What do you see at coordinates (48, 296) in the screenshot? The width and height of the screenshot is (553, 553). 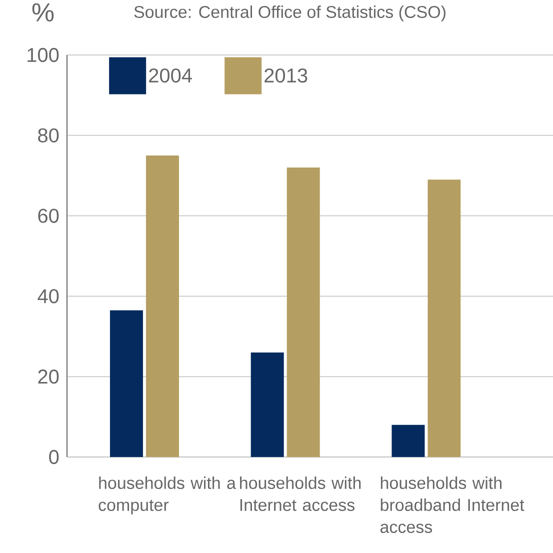 I see `y-tick-label: 40` at bounding box center [48, 296].